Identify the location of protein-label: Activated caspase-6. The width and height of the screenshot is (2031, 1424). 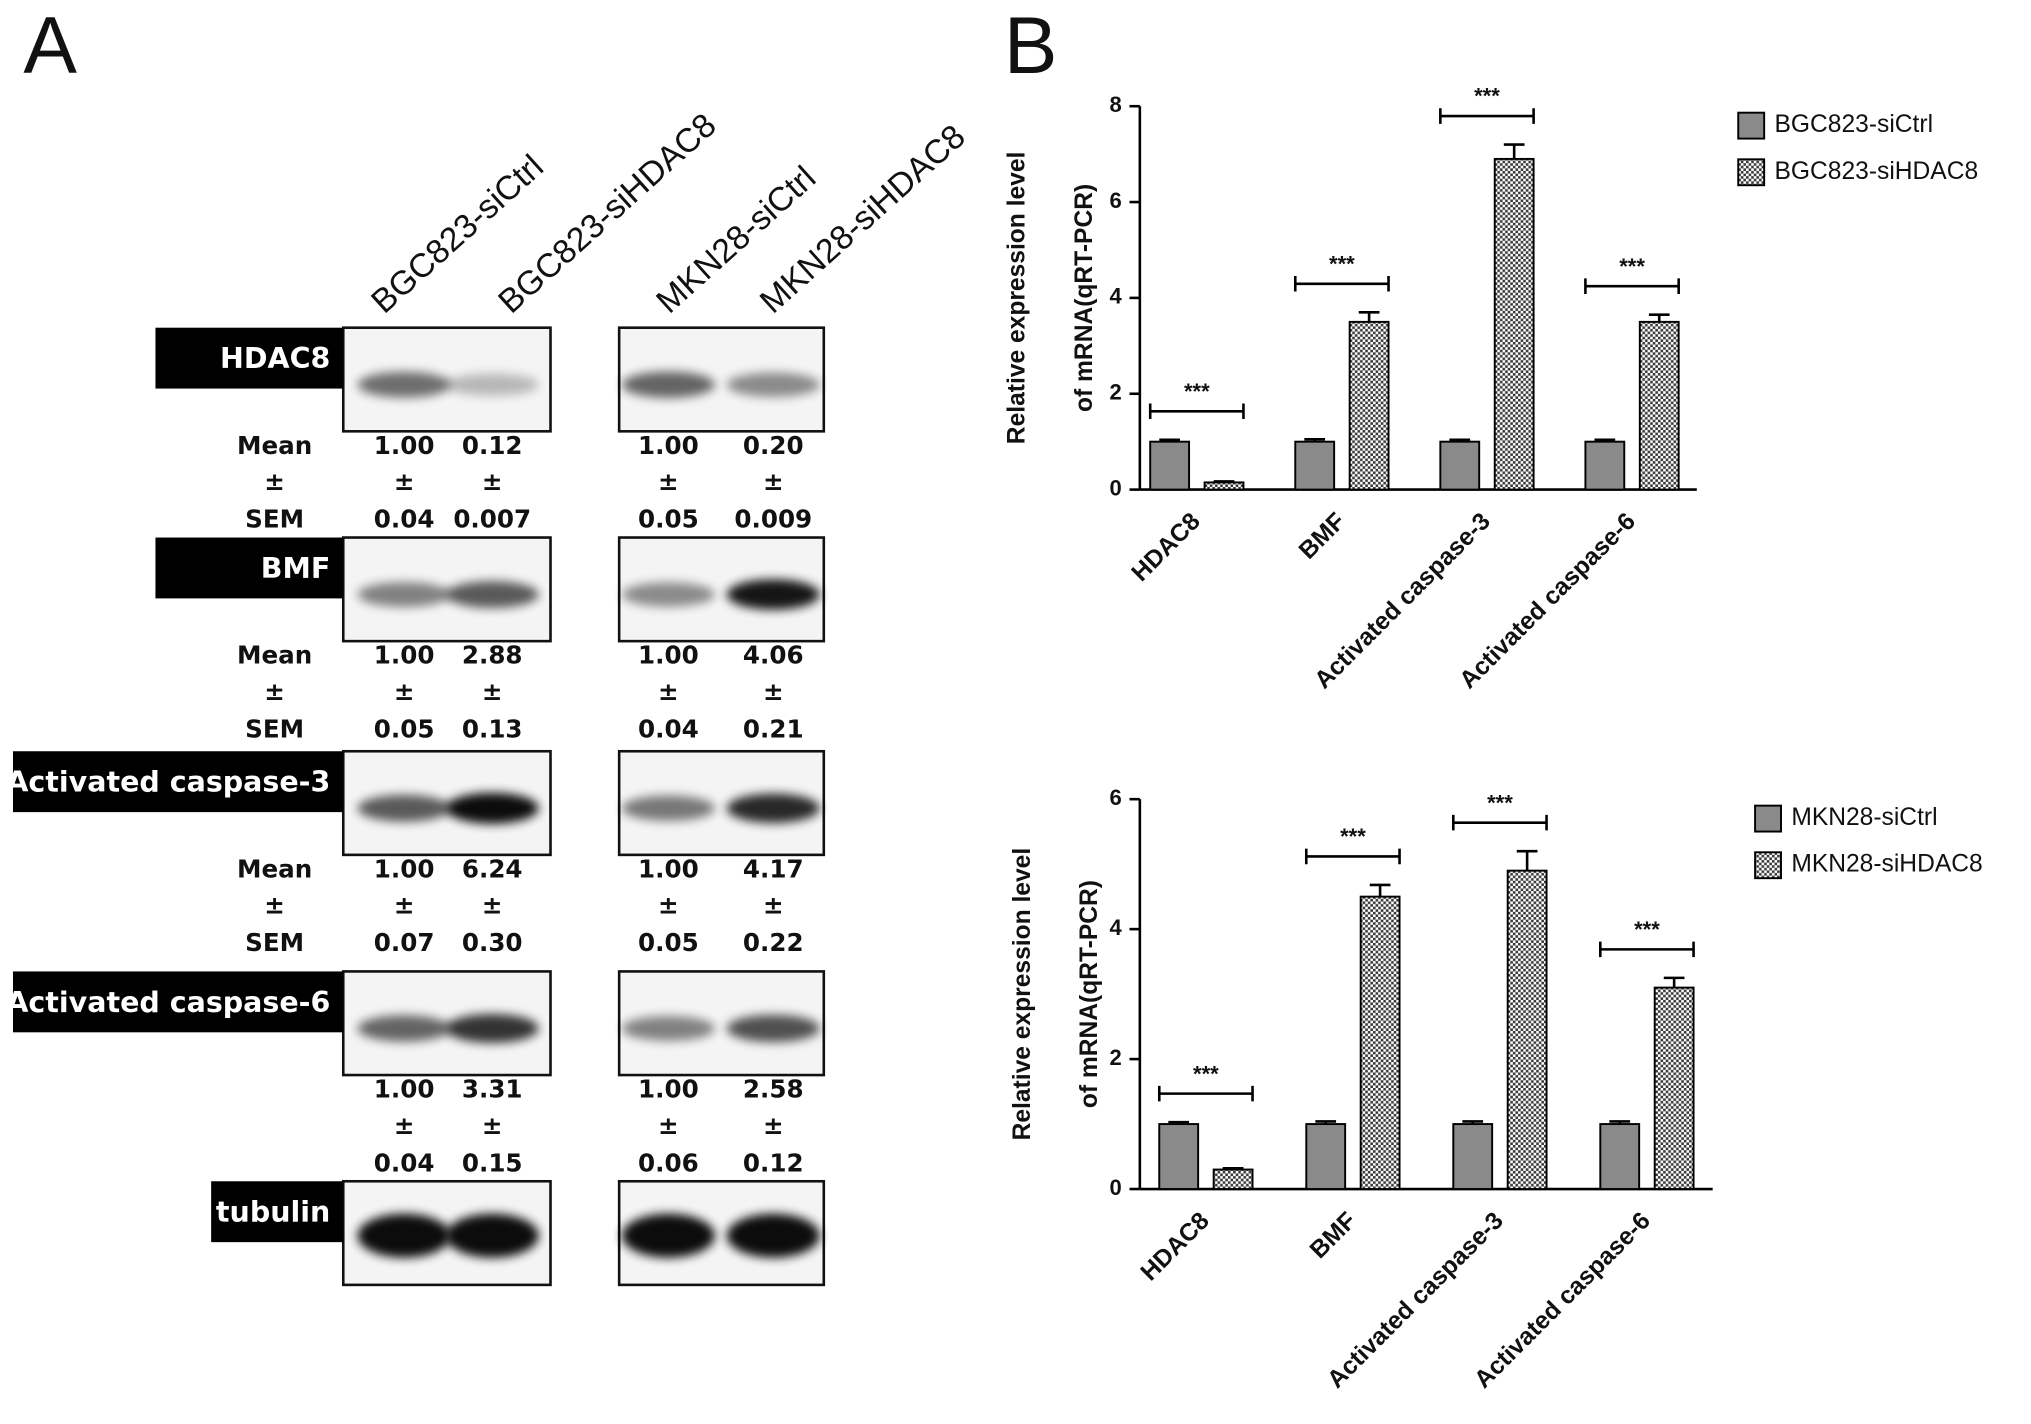
(168, 1002).